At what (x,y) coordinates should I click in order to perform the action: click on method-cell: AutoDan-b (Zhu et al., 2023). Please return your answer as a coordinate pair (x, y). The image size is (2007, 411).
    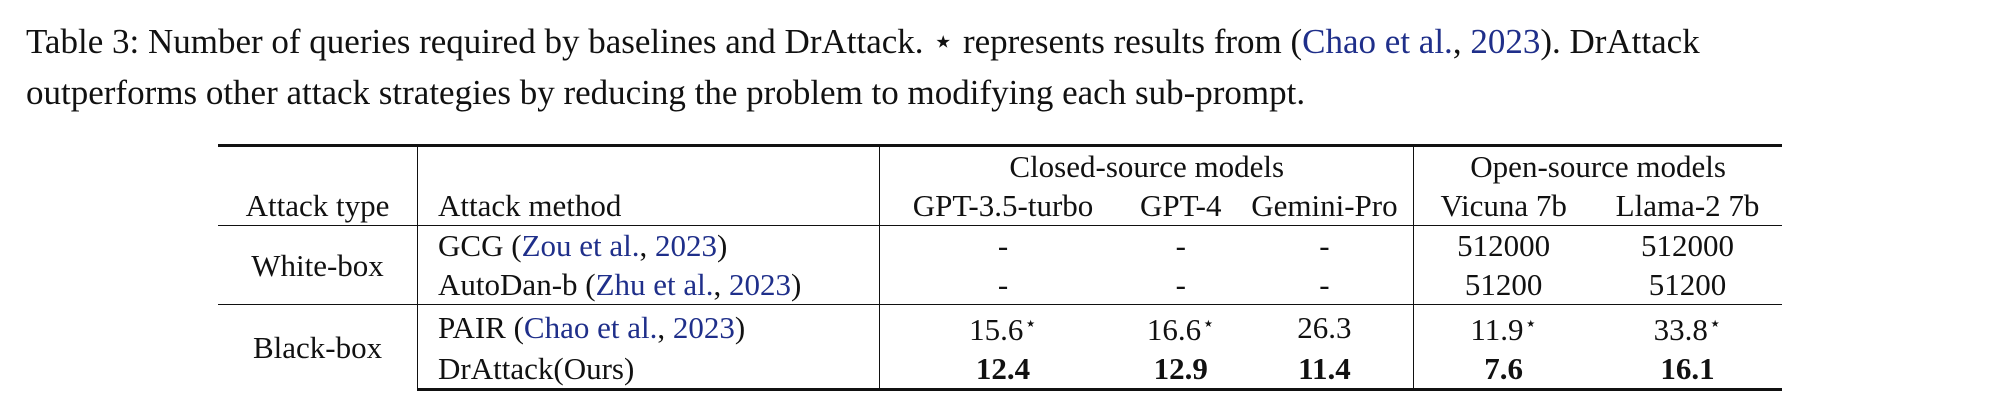
    Looking at the image, I should click on (649, 285).